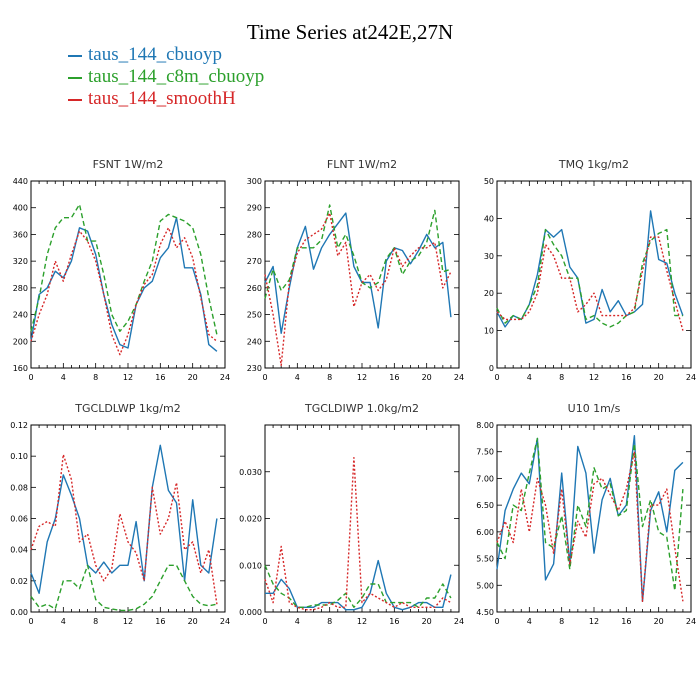 This screenshot has height=700, width=700. I want to click on y-tick-label: 0, so click(491, 368).